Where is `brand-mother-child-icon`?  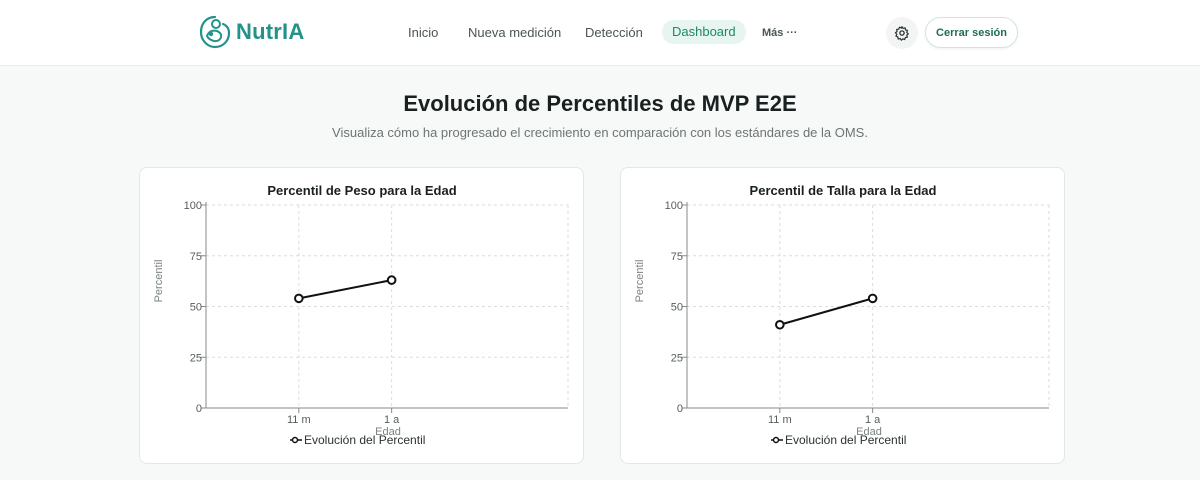
brand-mother-child-icon is located at coordinates (215, 32).